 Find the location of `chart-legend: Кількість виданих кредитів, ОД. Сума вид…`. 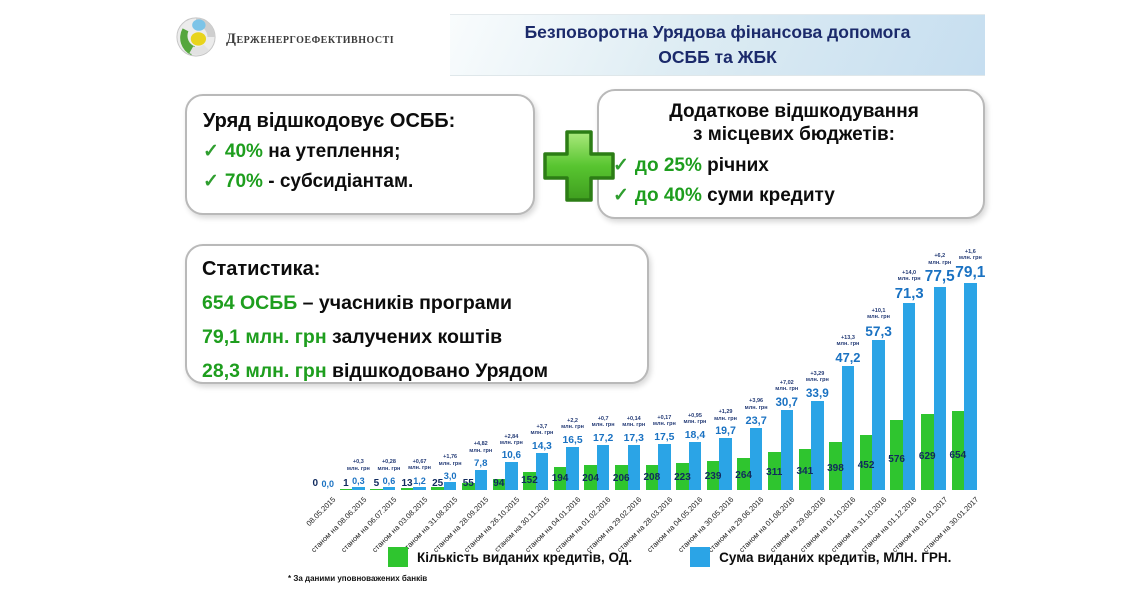

chart-legend: Кількість виданих кредитів, ОД. Сума вид… is located at coordinates (669, 557).